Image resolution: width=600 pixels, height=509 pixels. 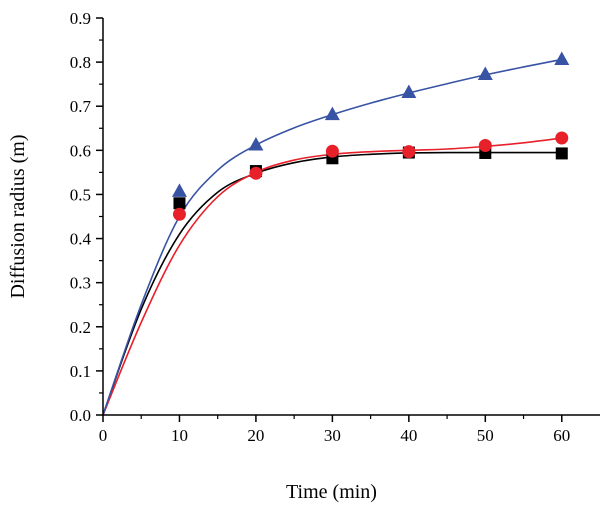 I want to click on y-tick-label: 0.1, so click(x=80, y=371).